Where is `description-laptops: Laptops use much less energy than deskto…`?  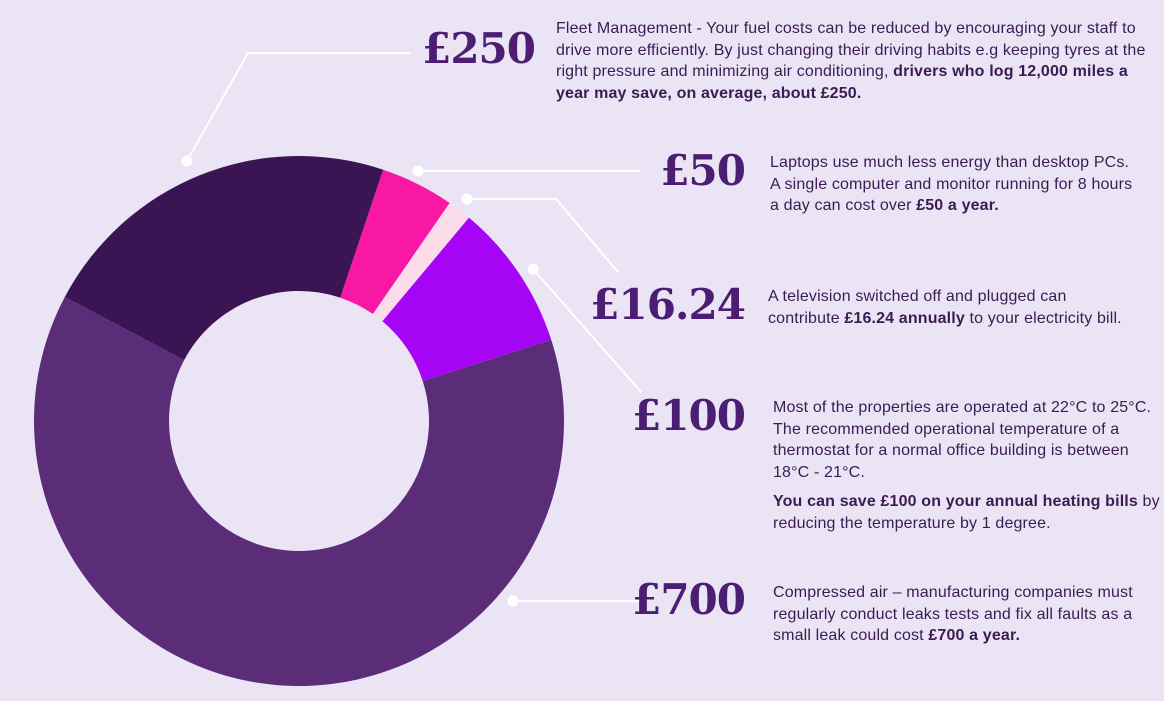
description-laptops: Laptops use much less energy than deskto… is located at coordinates (951, 184).